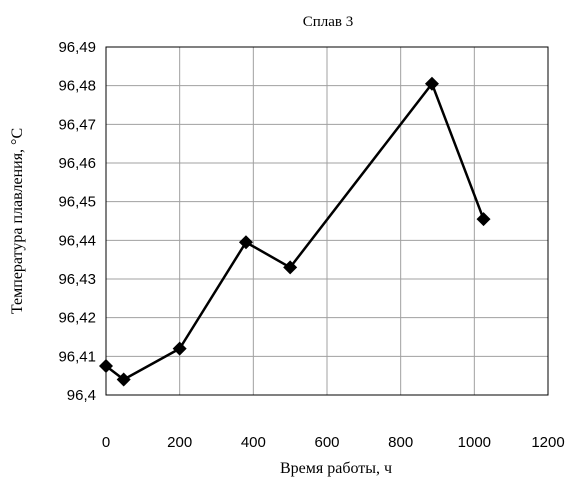  Describe the element at coordinates (179, 442) in the screenshot. I see `x-tick-label: 200` at that location.